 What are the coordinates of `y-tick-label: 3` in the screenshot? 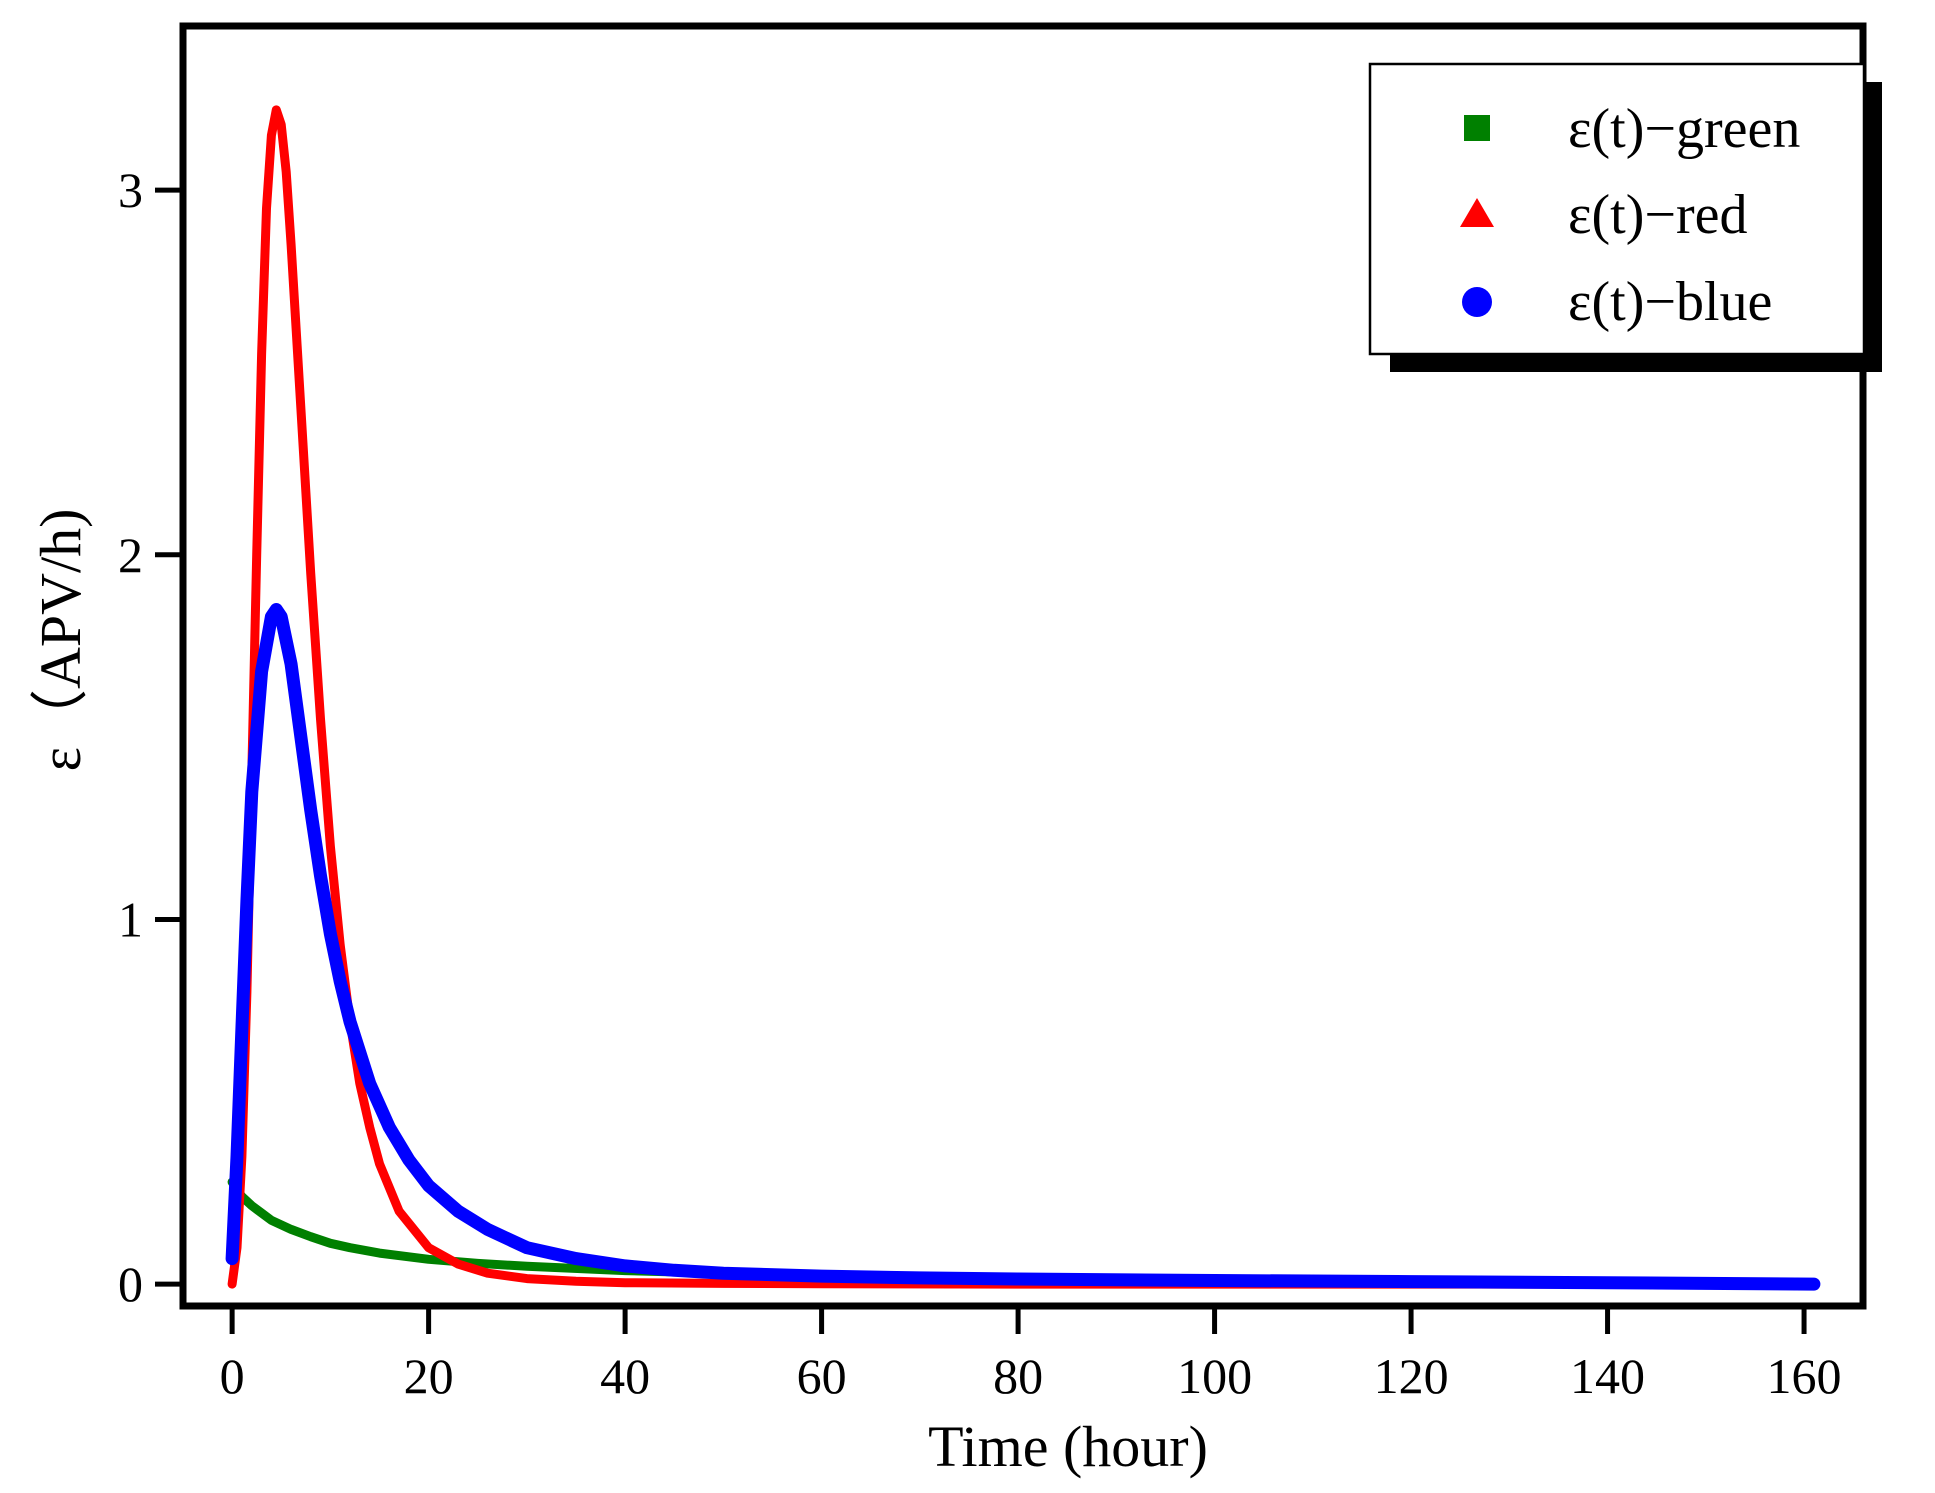 It's located at (130, 190).